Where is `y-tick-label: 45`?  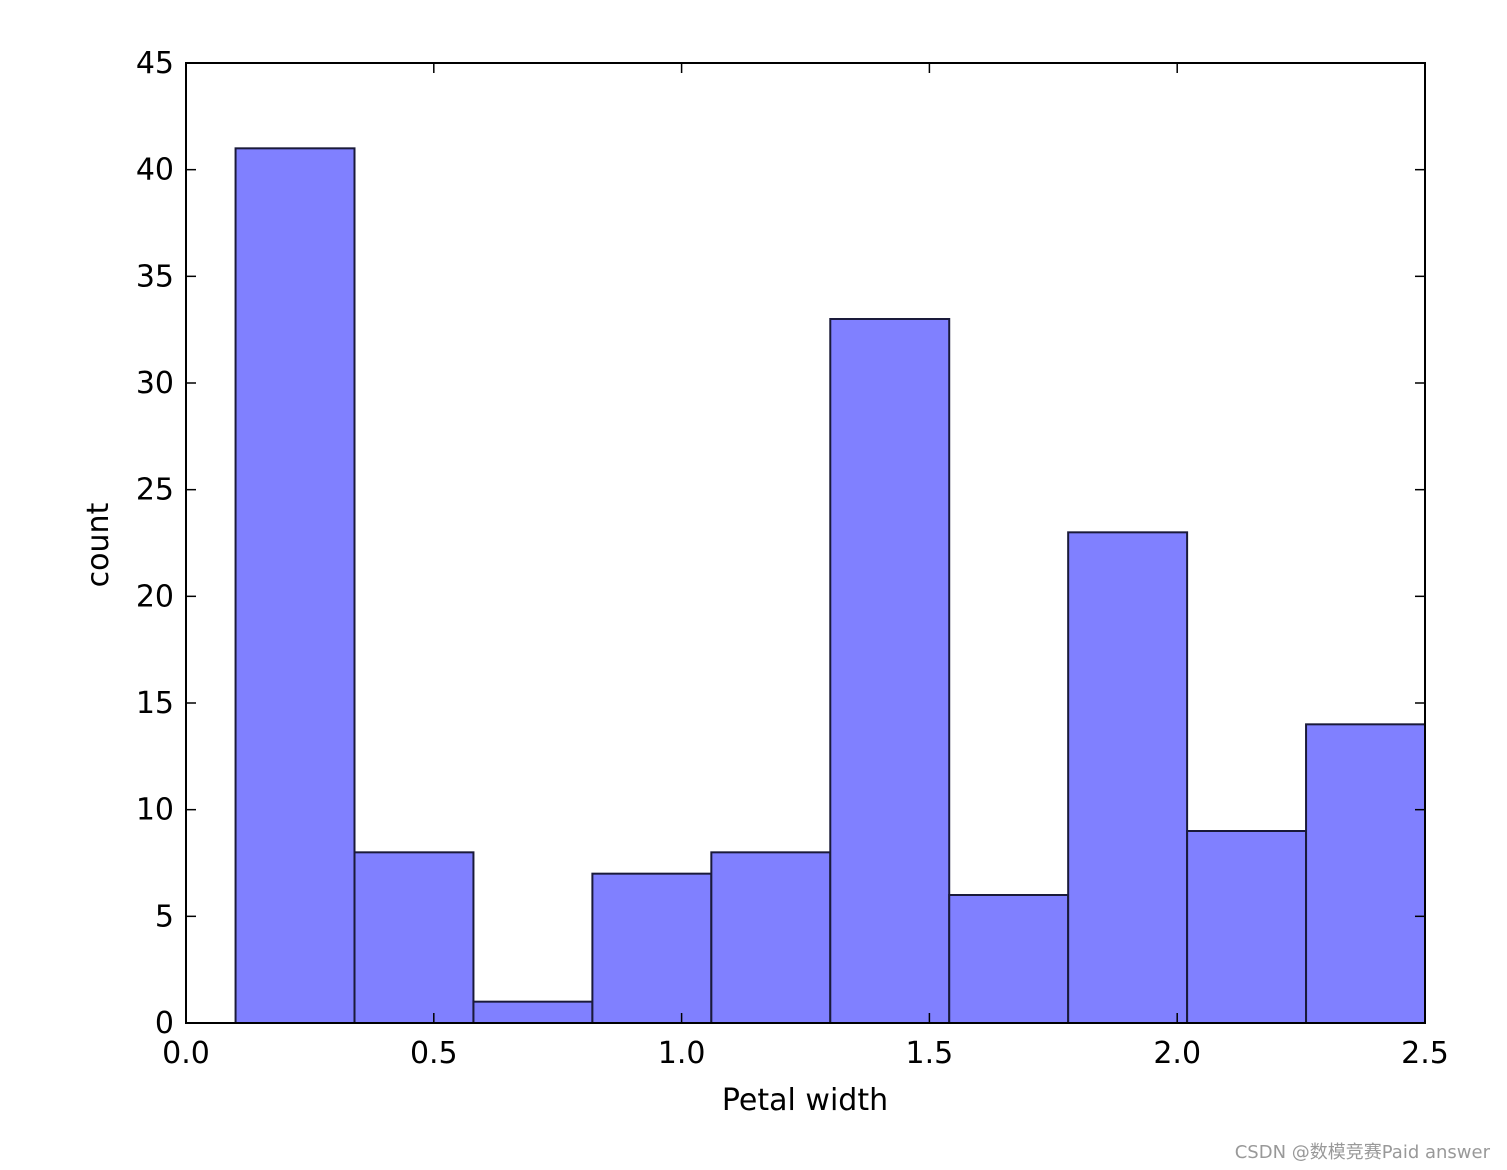
y-tick-label: 45 is located at coordinates (155, 63).